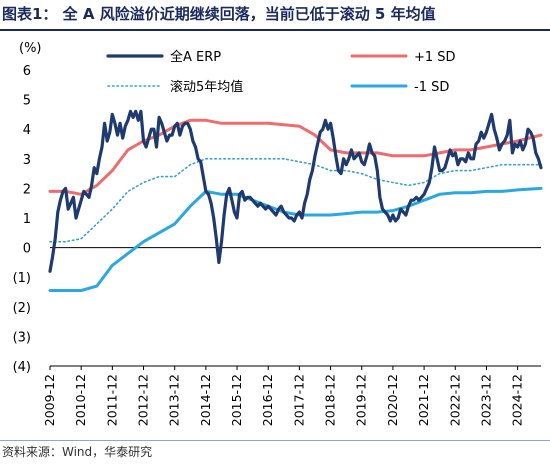  What do you see at coordinates (267, 400) in the screenshot?
I see `x-tick-label: 2016-12` at bounding box center [267, 400].